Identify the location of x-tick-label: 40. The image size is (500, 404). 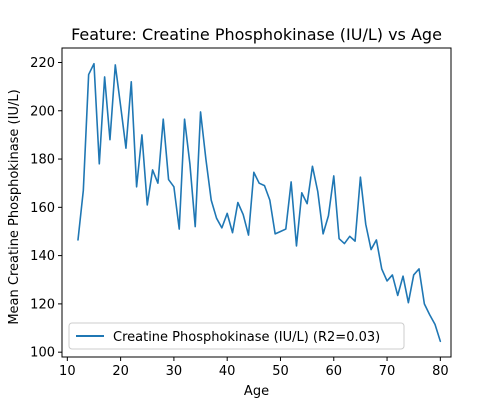
(227, 371).